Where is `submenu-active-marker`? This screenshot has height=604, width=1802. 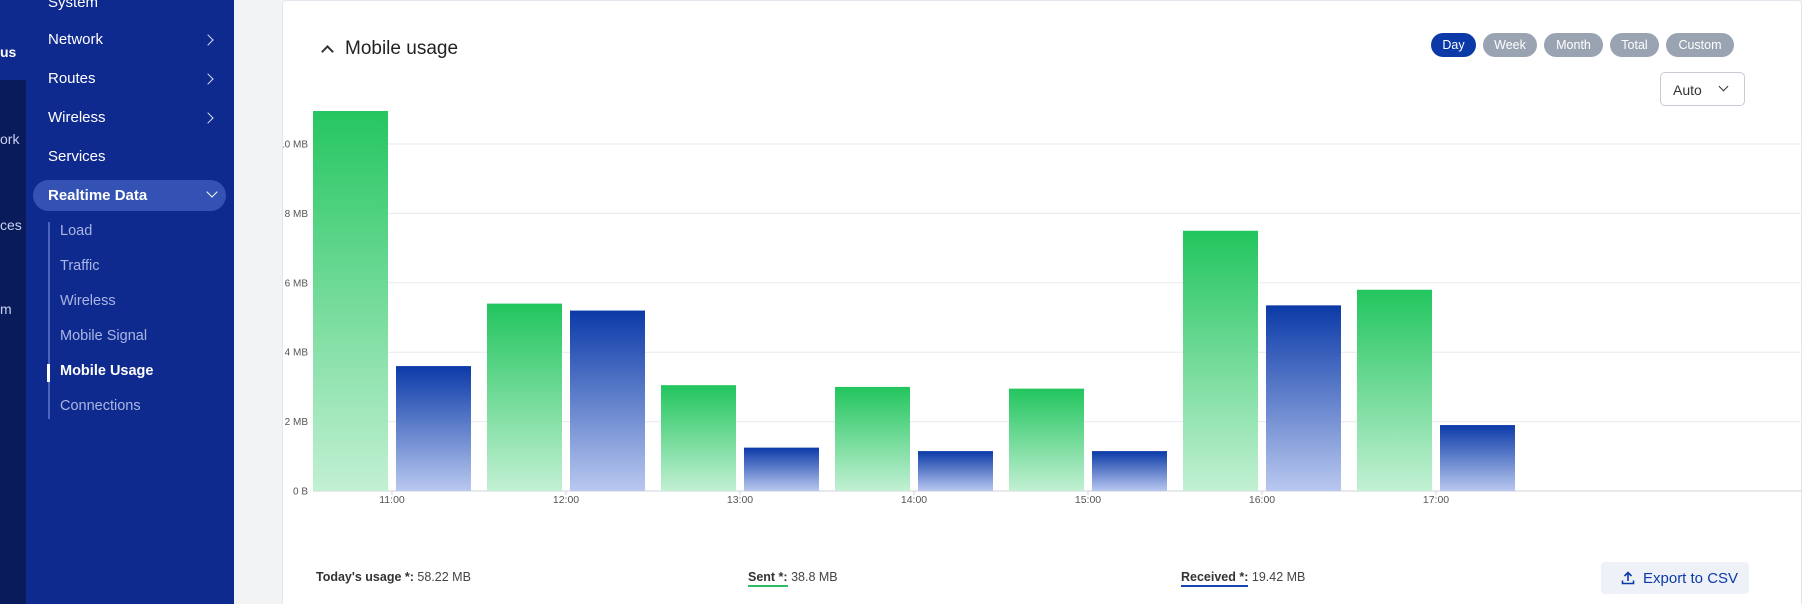
submenu-active-marker is located at coordinates (48, 373).